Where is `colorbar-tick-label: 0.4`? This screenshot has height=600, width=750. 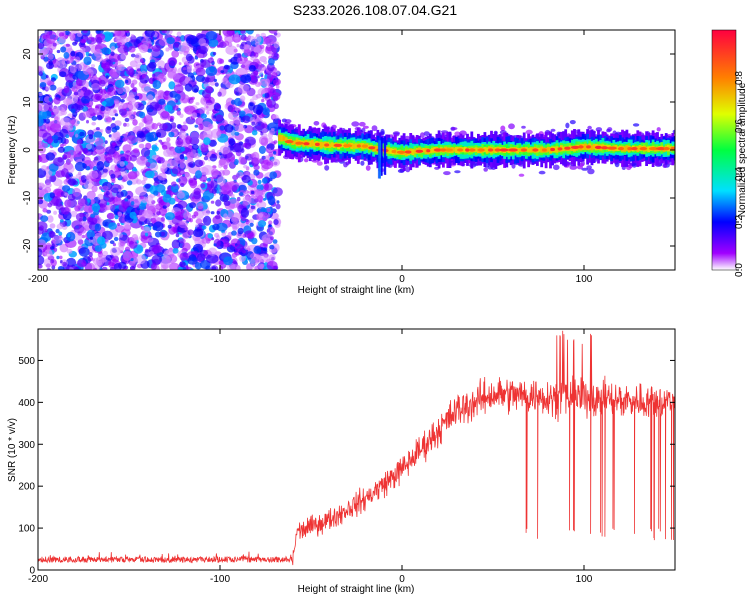 colorbar-tick-label: 0.4 is located at coordinates (739, 174).